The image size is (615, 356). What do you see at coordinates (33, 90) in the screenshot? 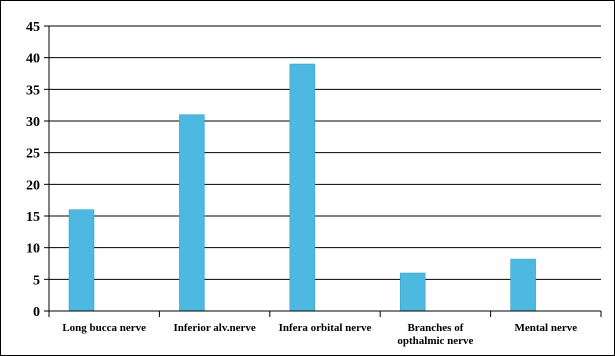
I see `y-tick-label: 35` at bounding box center [33, 90].